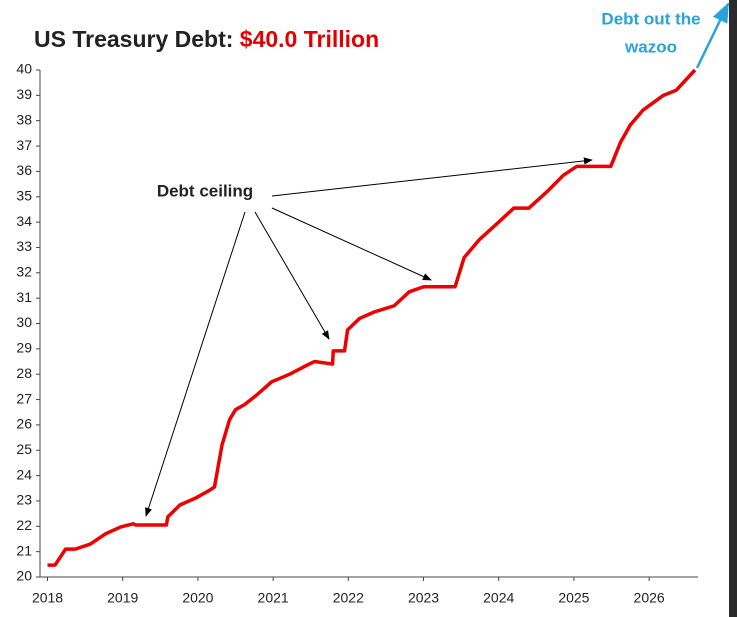 This screenshot has width=737, height=617. What do you see at coordinates (24, 246) in the screenshot?
I see `y-tick-label: 33` at bounding box center [24, 246].